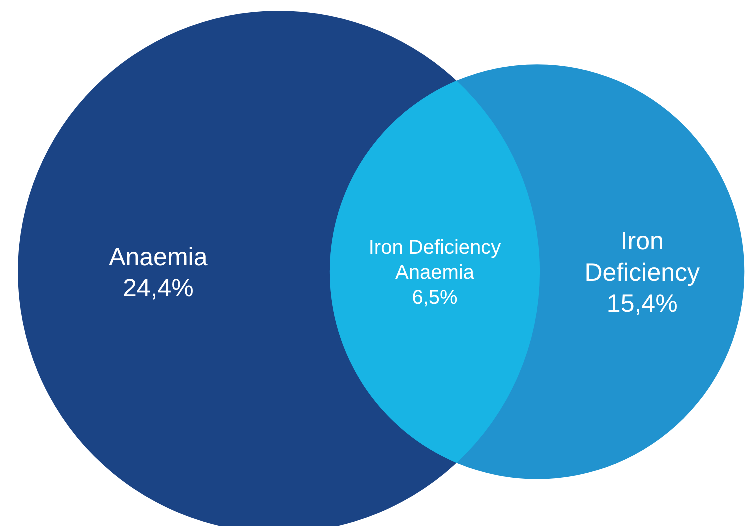  Describe the element at coordinates (642, 304) in the screenshot. I see `data-label: 15,4%` at that location.